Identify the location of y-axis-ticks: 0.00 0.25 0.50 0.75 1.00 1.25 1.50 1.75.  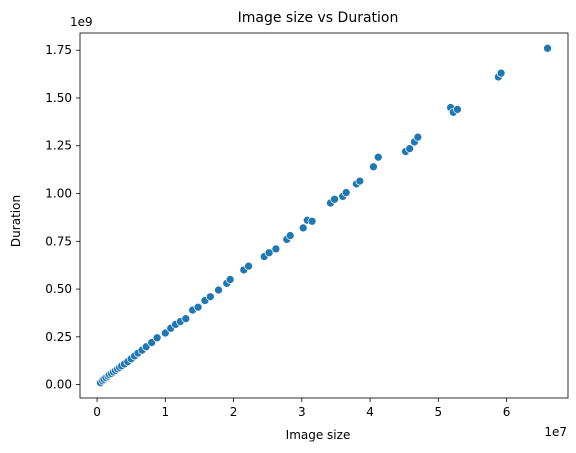
(62, 217).